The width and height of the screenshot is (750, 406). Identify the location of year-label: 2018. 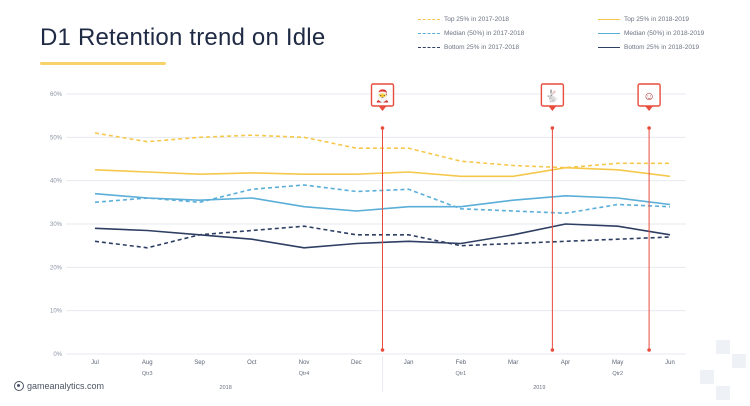
(226, 388).